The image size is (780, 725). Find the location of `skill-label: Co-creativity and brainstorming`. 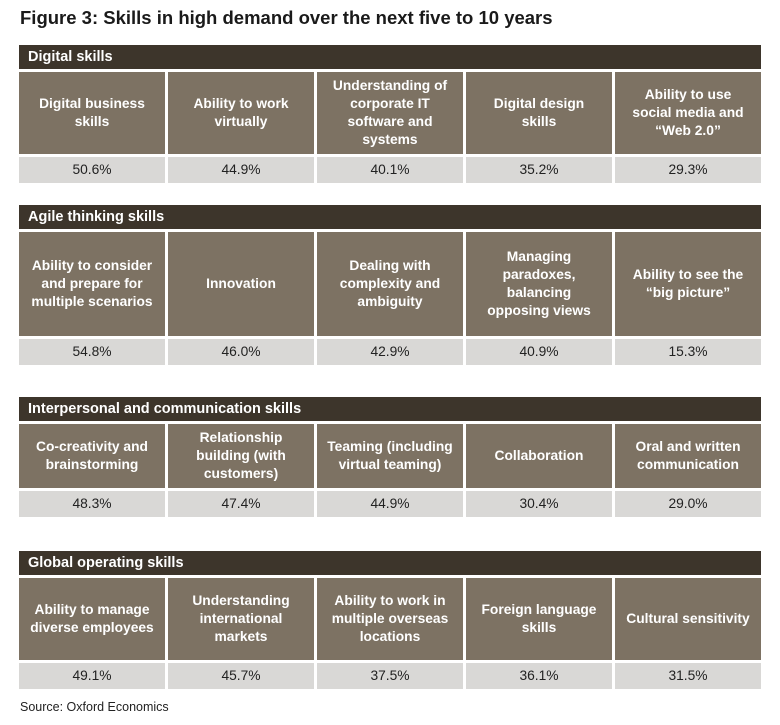

skill-label: Co-creativity and brainstorming is located at coordinates (92, 456).